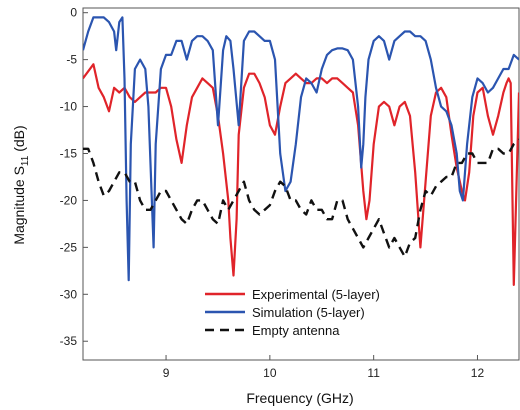 The height and width of the screenshot is (410, 520). I want to click on y-tick-label-6: -30, so click(69, 294).